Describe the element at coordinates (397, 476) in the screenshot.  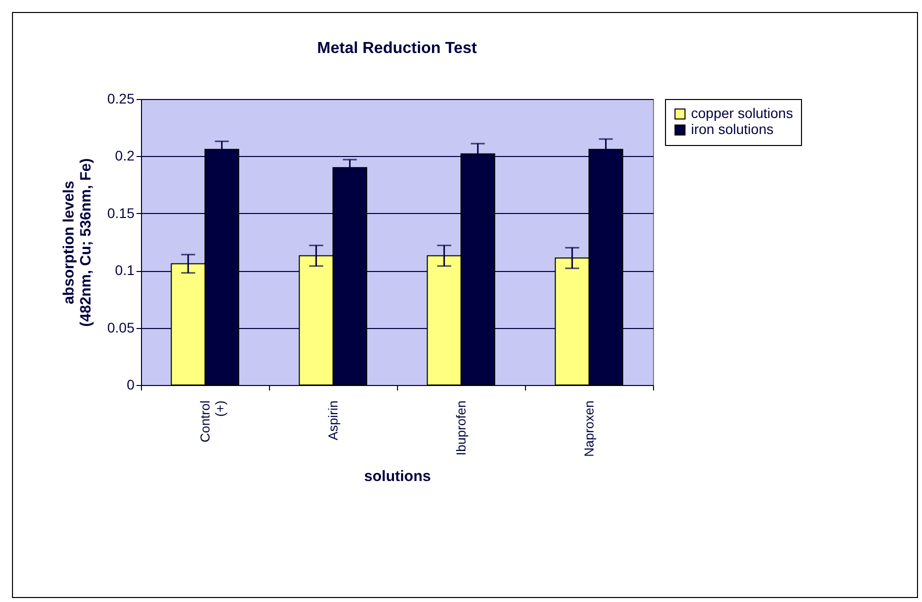
I see `x-axis-title: solutions` at that location.